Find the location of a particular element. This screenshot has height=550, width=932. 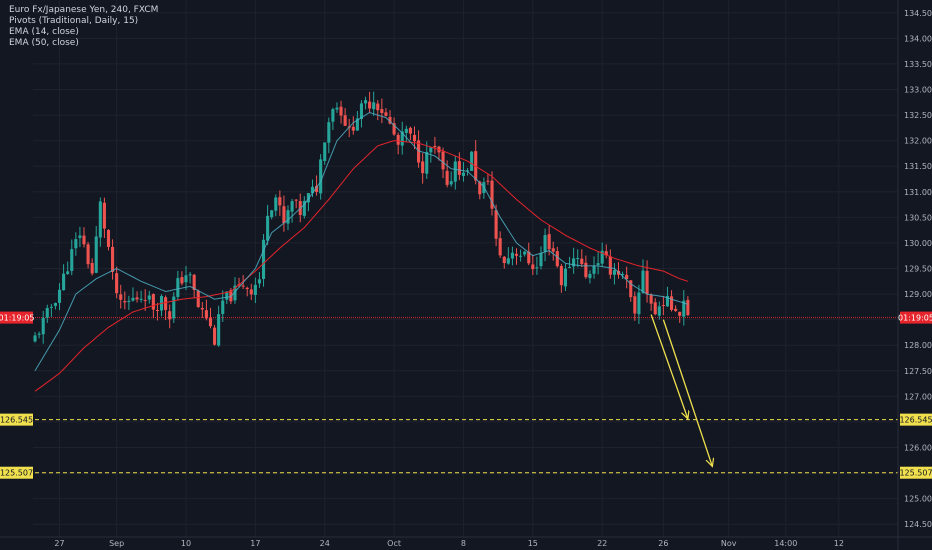

x-tick-label: Nov is located at coordinates (729, 543).